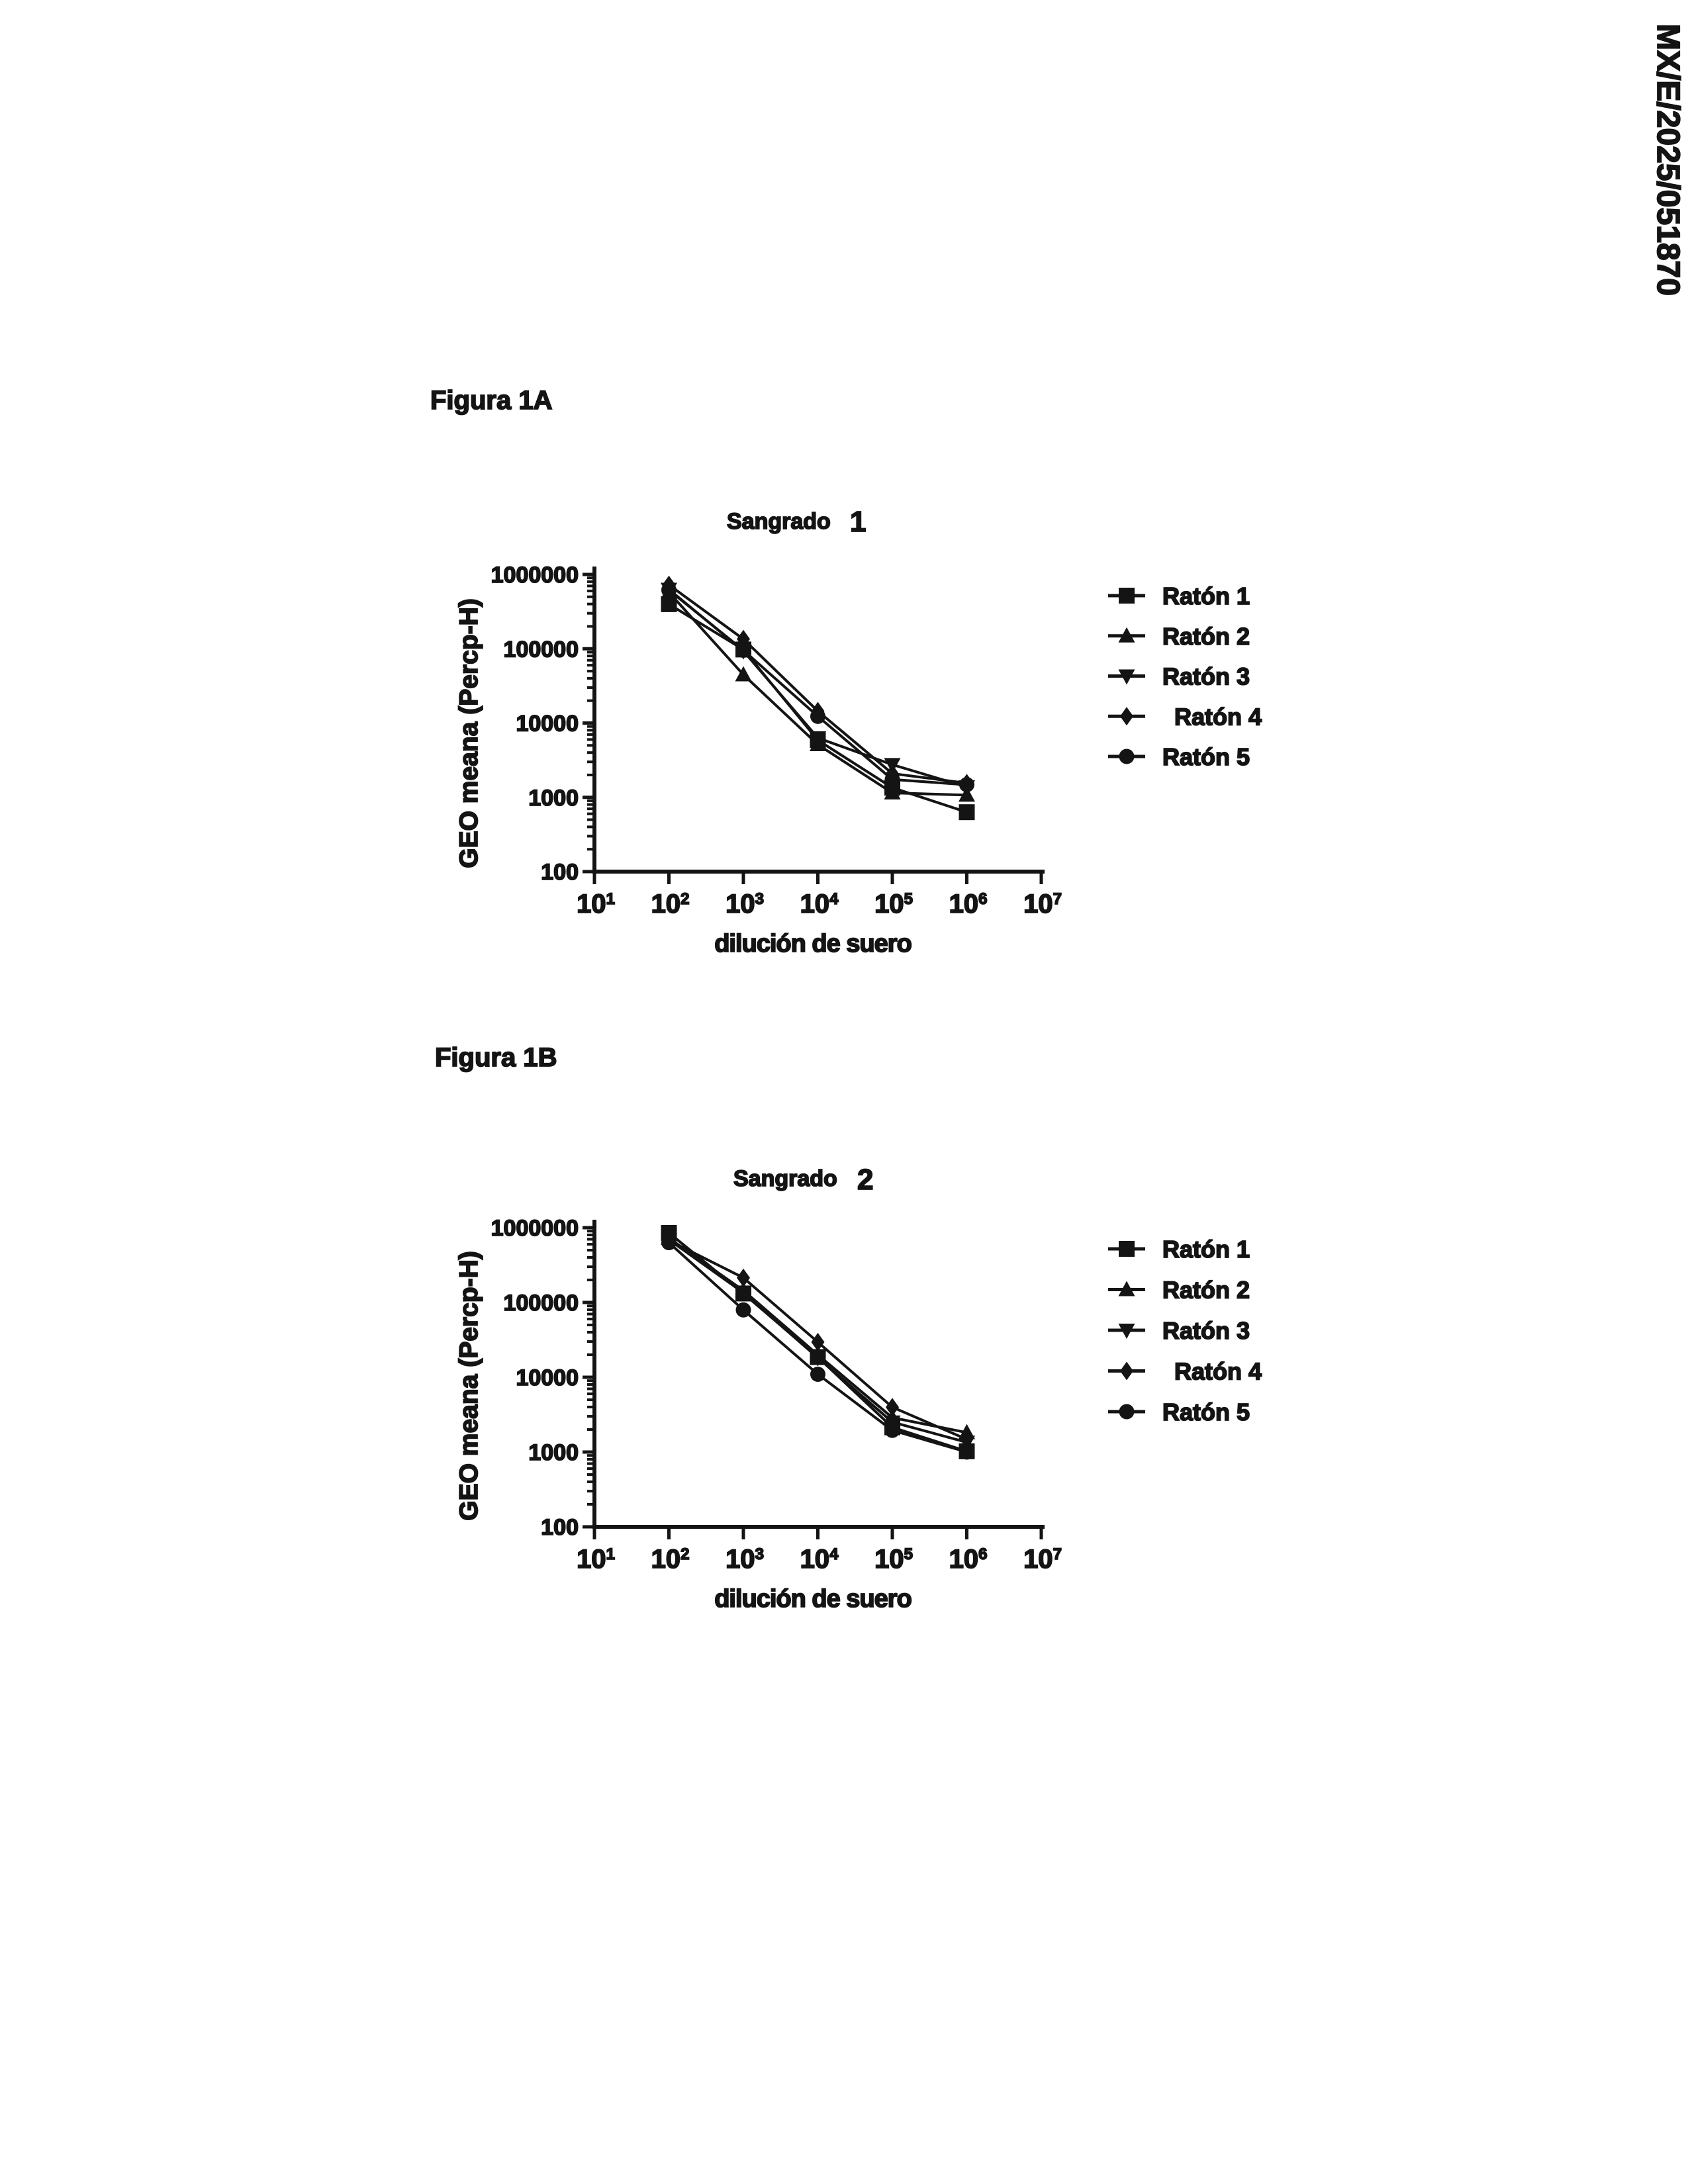 Image resolution: width=1688 pixels, height=2184 pixels. What do you see at coordinates (496, 1057) in the screenshot?
I see `svg-text: Figura 1B` at bounding box center [496, 1057].